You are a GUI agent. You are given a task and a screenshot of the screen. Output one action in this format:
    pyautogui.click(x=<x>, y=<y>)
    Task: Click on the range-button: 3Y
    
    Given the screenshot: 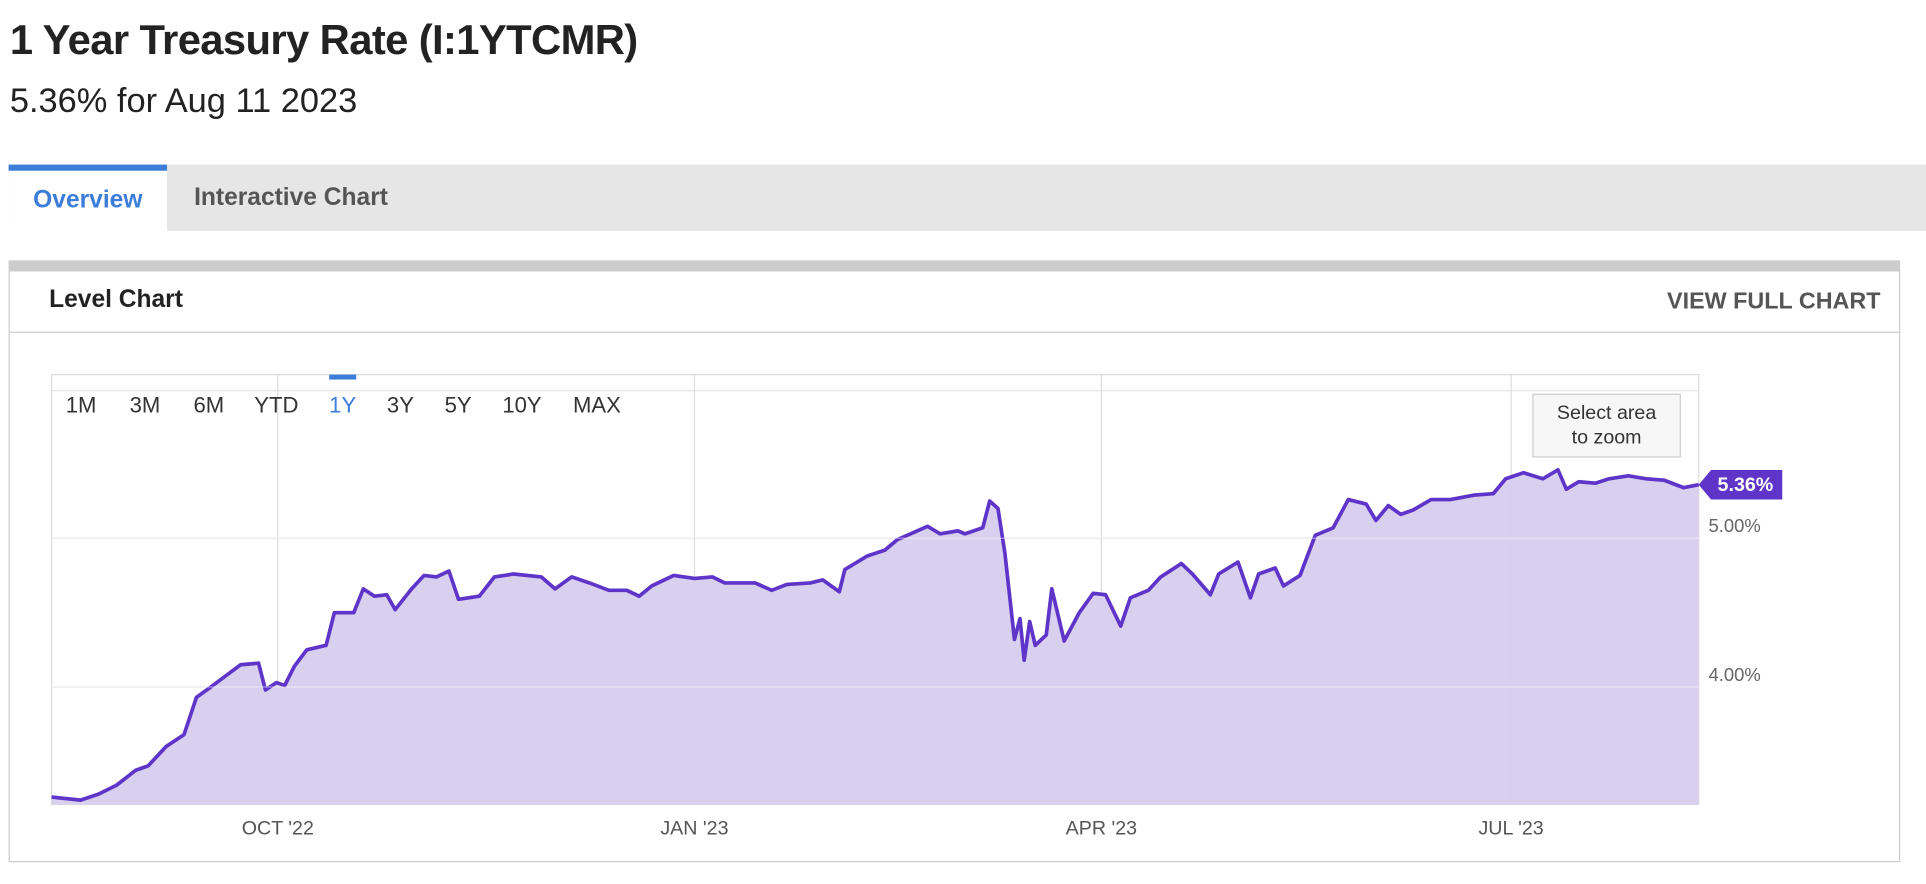 What is the action you would take?
    pyautogui.click(x=400, y=404)
    